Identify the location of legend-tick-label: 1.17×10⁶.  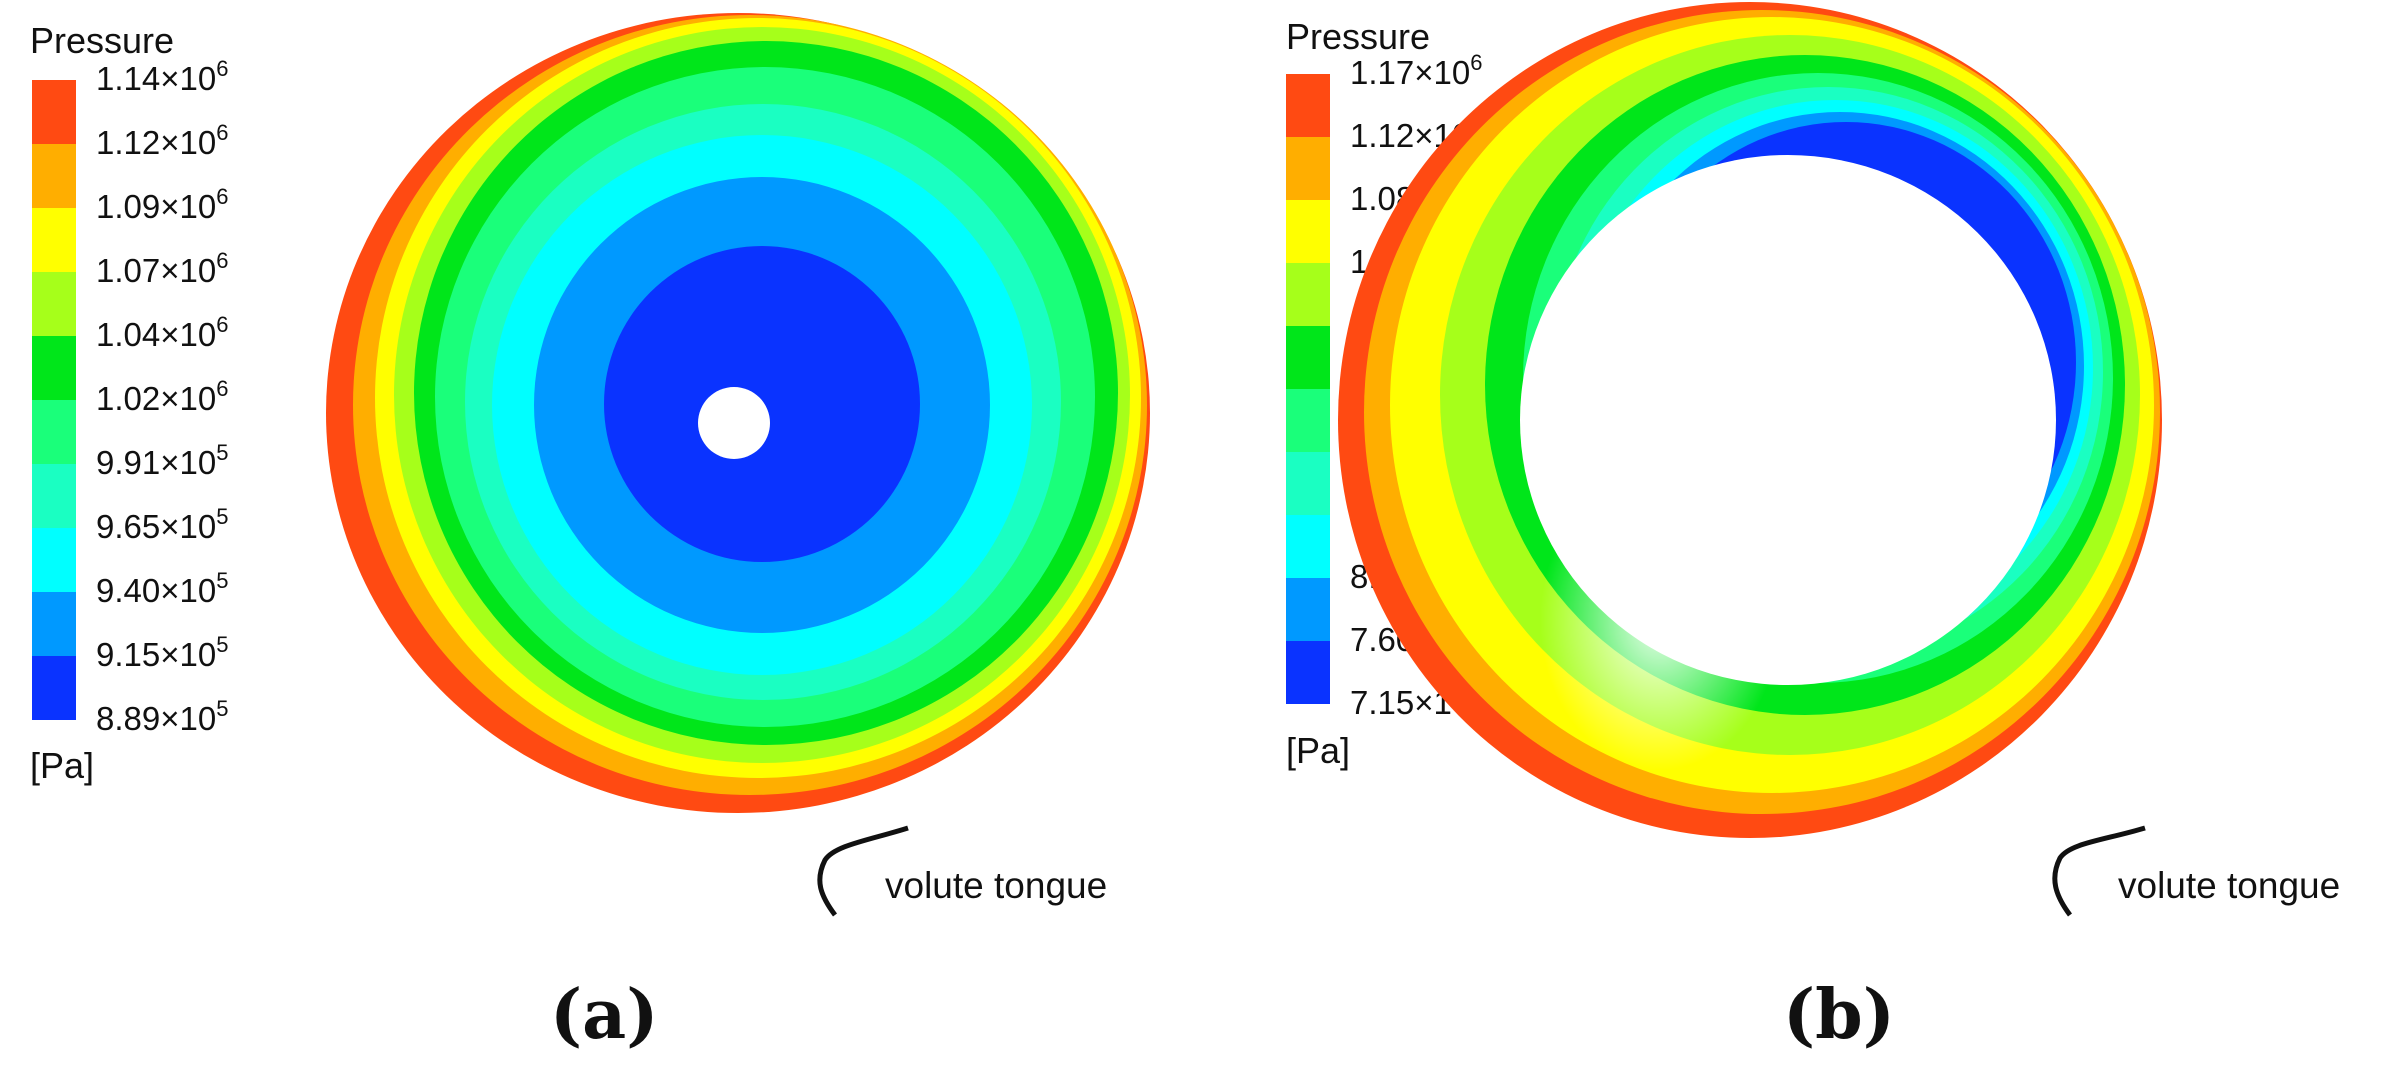
(1416, 71).